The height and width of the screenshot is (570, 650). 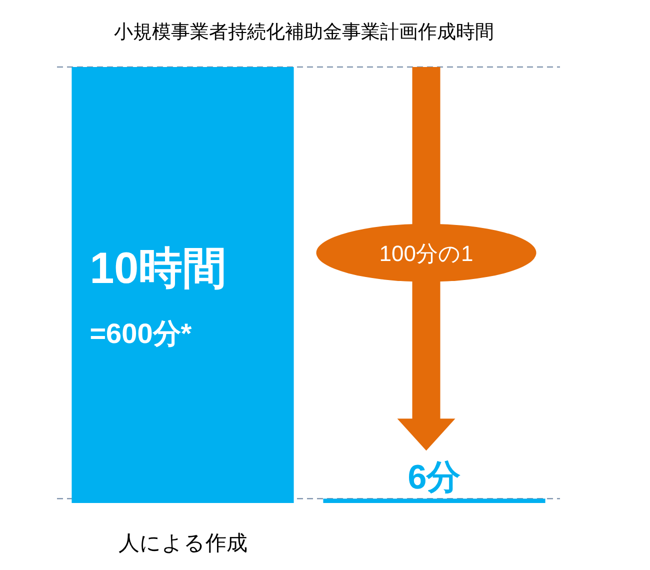 I want to click on chart-title: 小規模事業者持続化補助金事業計画作成時間, so click(x=304, y=32).